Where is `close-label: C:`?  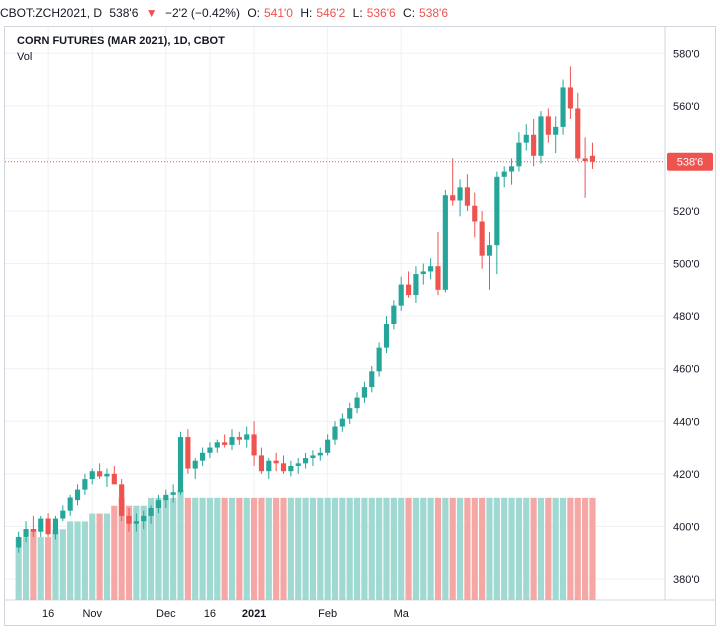 close-label: C: is located at coordinates (409, 13).